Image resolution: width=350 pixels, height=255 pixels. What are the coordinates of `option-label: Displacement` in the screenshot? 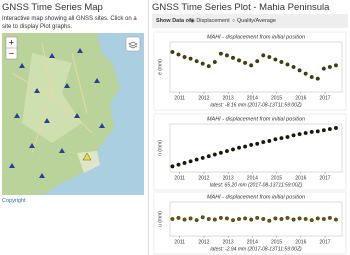 It's located at (213, 21).